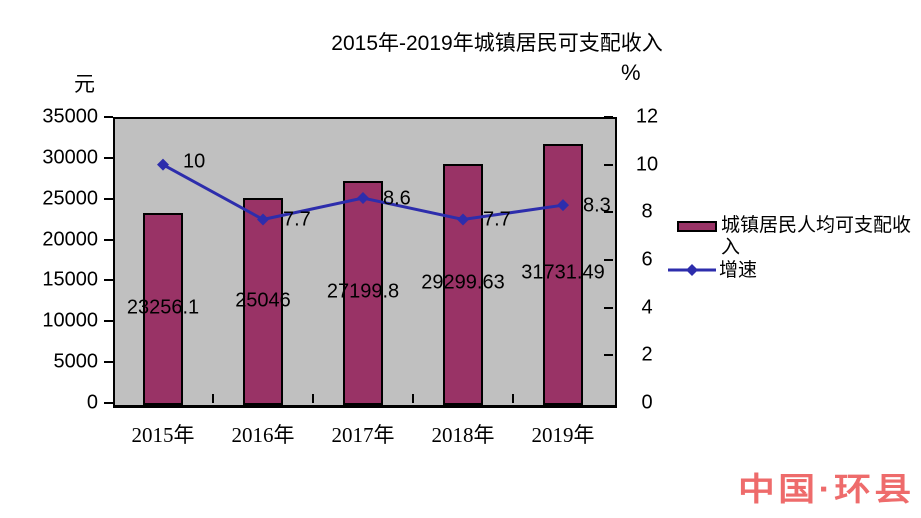 The image size is (921, 518). Describe the element at coordinates (70, 198) in the screenshot. I see `left-axis-tick-label: 25000` at that location.